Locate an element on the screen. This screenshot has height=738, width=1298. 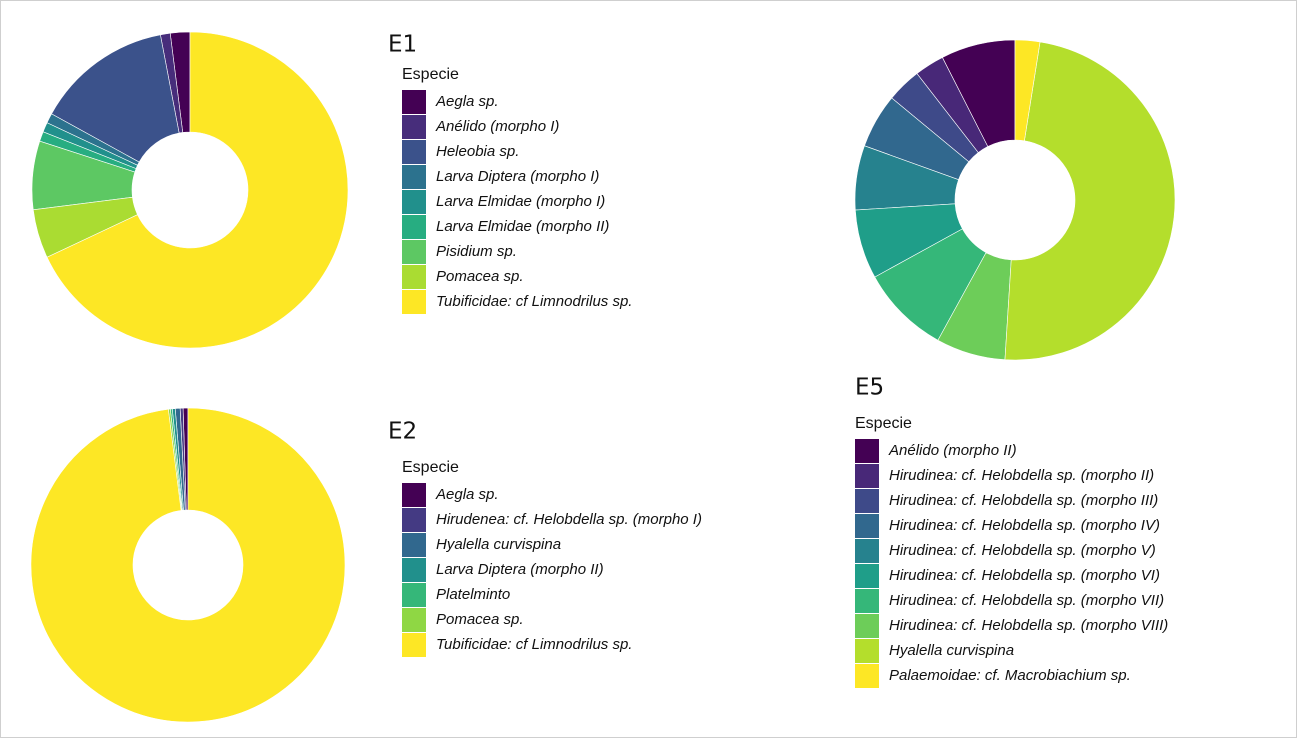
legend-label: Heleobia sp. is located at coordinates (477, 151).